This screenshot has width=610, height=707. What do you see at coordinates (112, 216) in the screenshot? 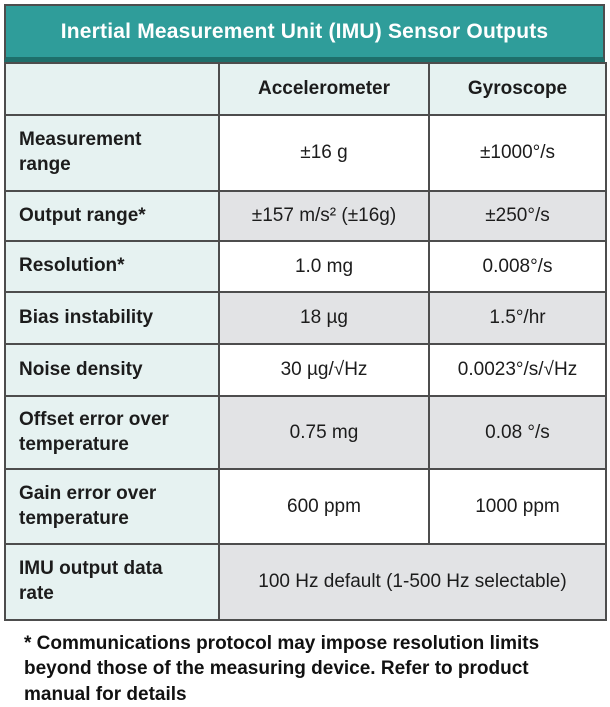
I see `row-label-output-range: Output range*` at bounding box center [112, 216].